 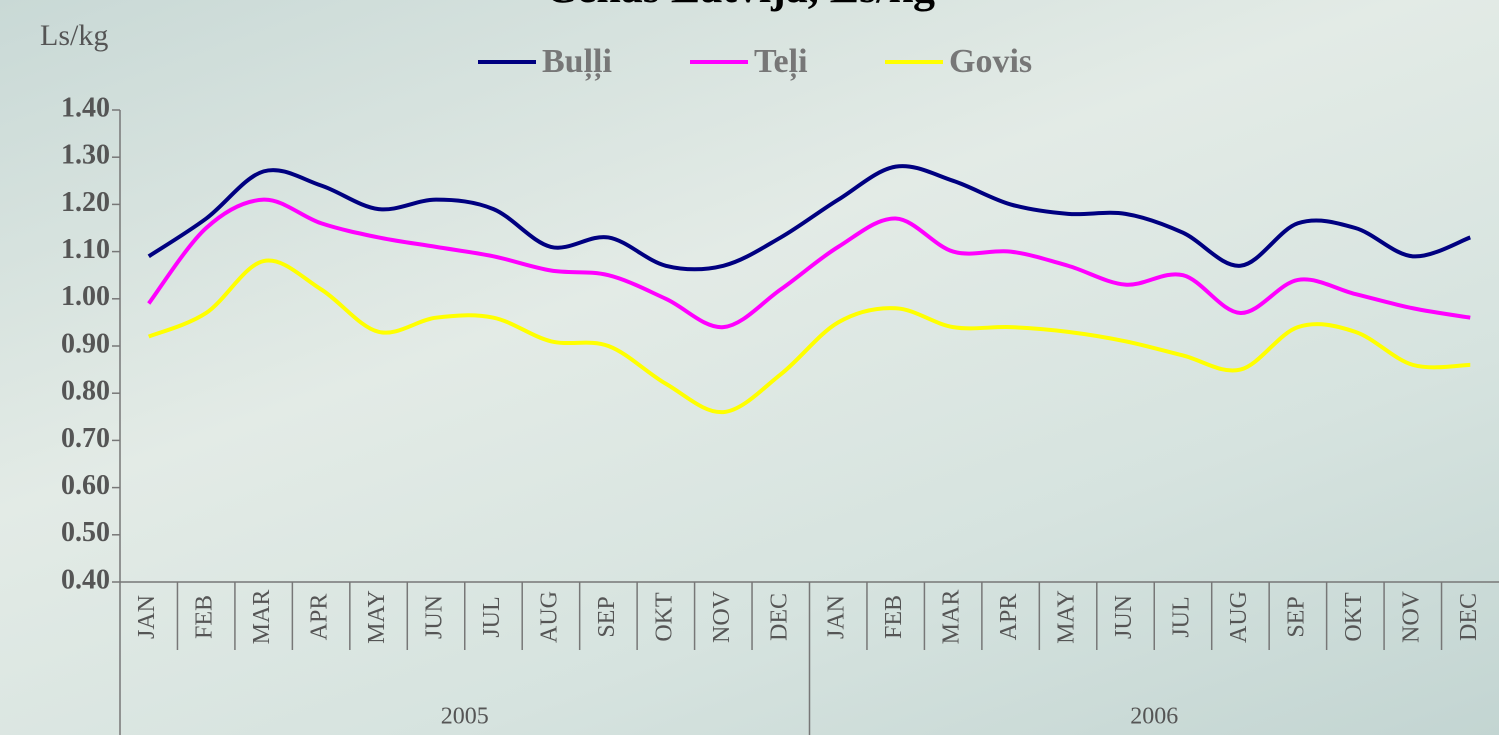 What do you see at coordinates (85, 202) in the screenshot?
I see `y-tick-label: 1.20` at bounding box center [85, 202].